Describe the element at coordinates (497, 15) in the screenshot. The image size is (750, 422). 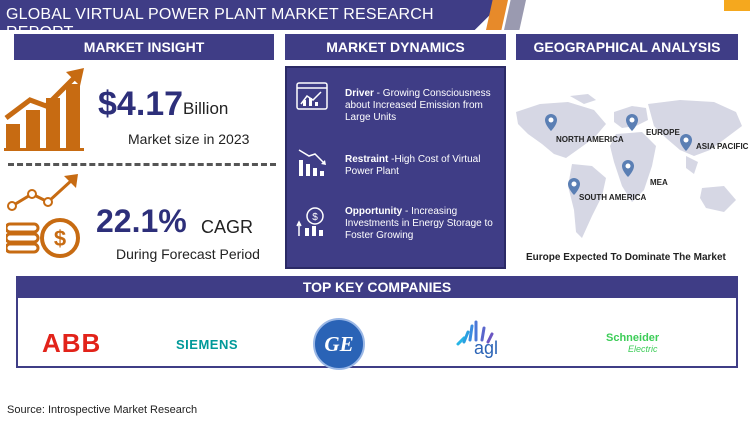
I see `title-stripe-orange` at that location.